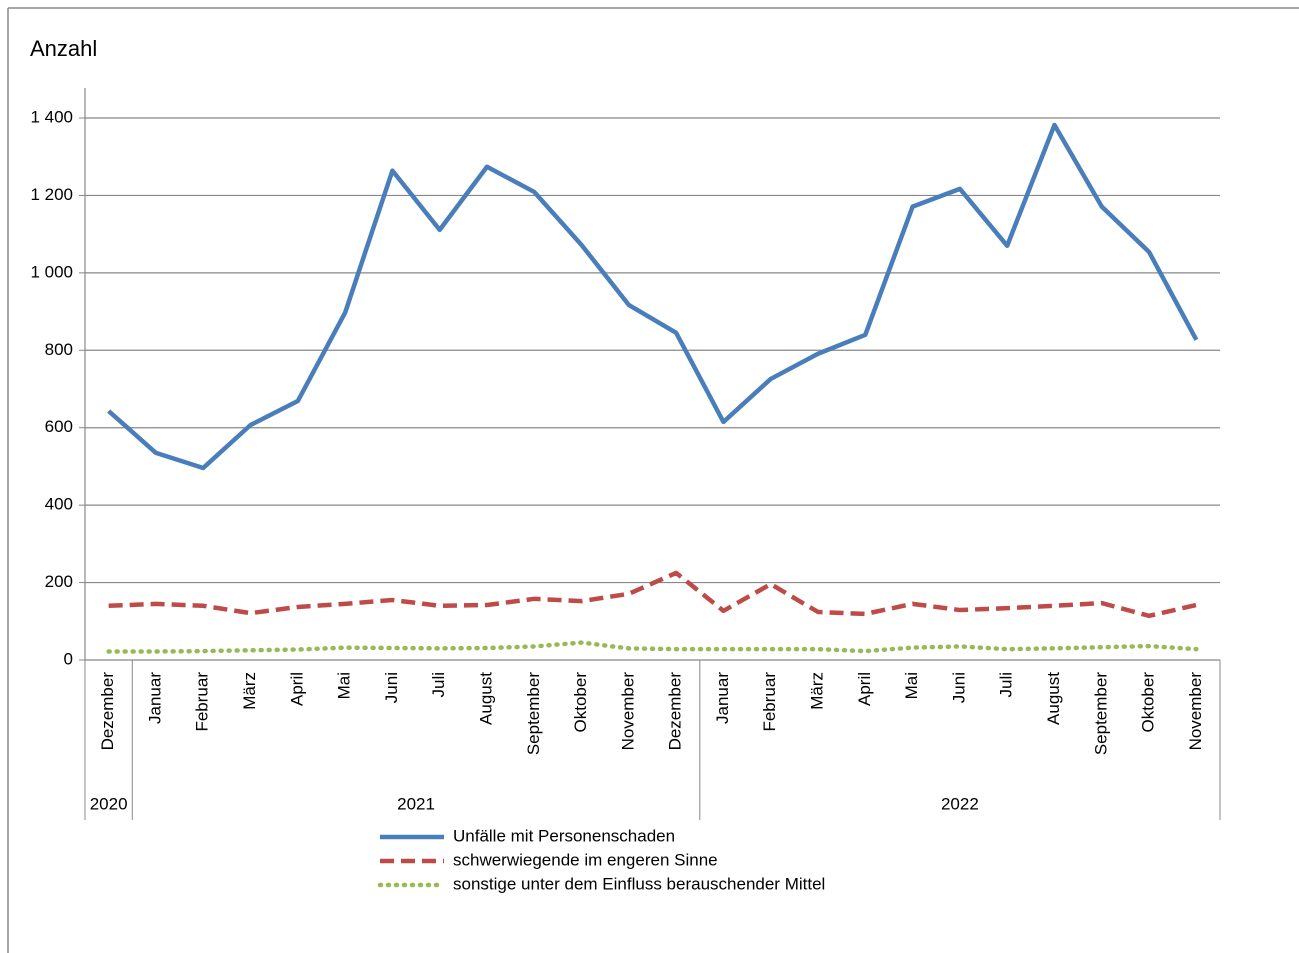  What do you see at coordinates (59, 349) in the screenshot?
I see `y-tick-label: 800` at bounding box center [59, 349].